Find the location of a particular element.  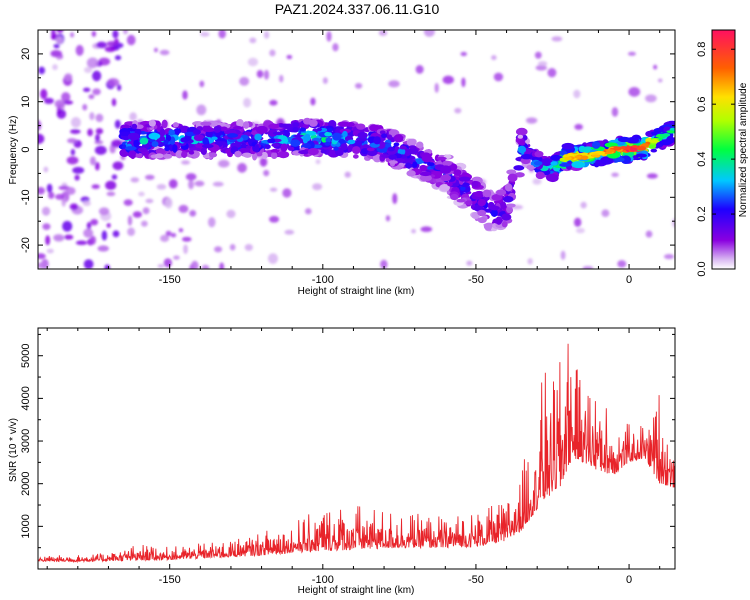

x-tick-label: -150 is located at coordinates (170, 580).